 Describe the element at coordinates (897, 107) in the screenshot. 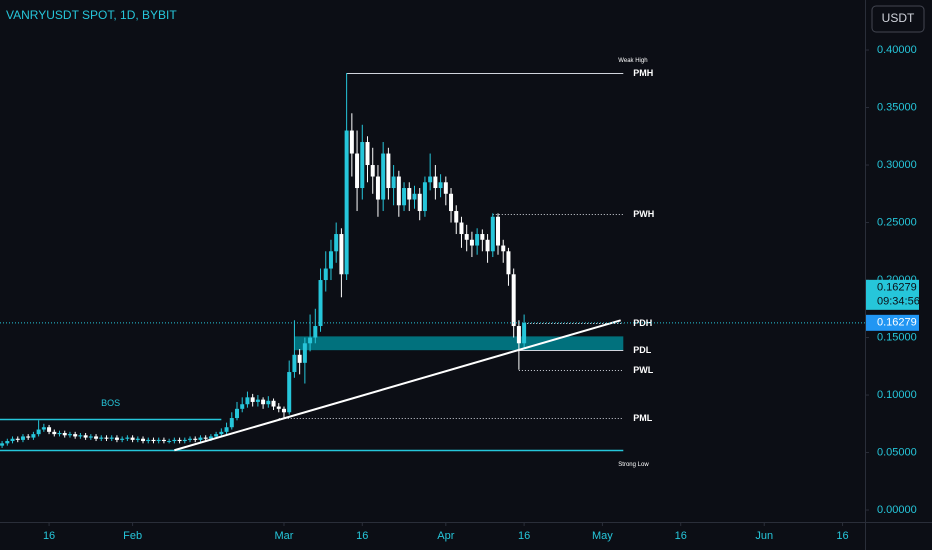

I see `y-tick-label: 0.35000` at that location.